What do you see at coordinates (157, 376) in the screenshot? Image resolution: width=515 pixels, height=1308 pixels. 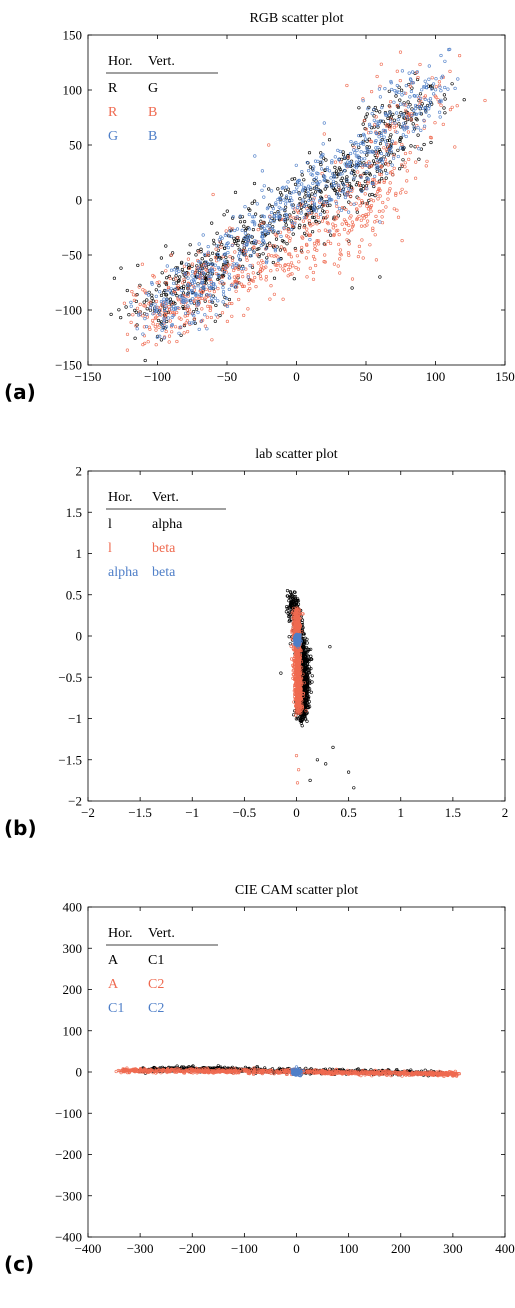 I see `x-tick-label: −100` at bounding box center [157, 376].